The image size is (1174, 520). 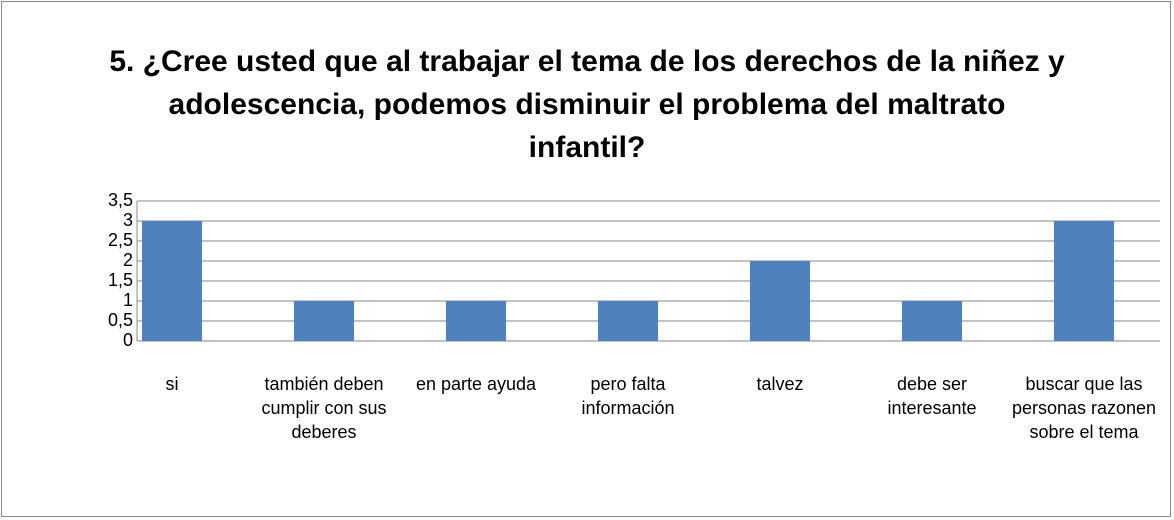 I want to click on x-tick-label: debe ser interesante, so click(x=932, y=396).